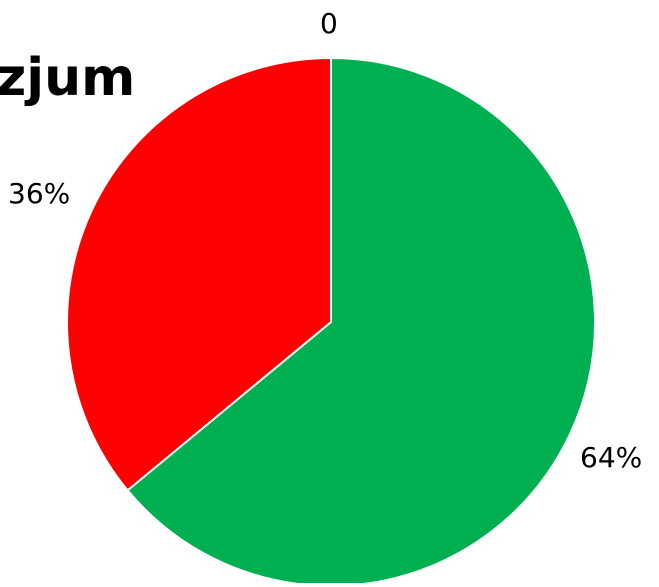 The image size is (659, 587). I want to click on data-label-red: 36%, so click(39, 193).